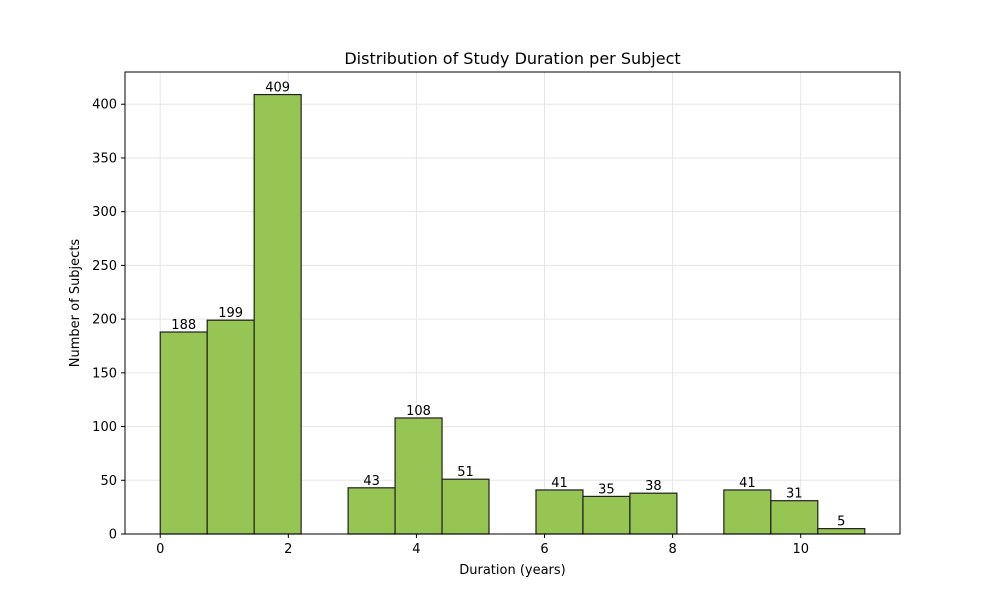 The height and width of the screenshot is (600, 1000). I want to click on bar-value-label: 188, so click(183, 325).